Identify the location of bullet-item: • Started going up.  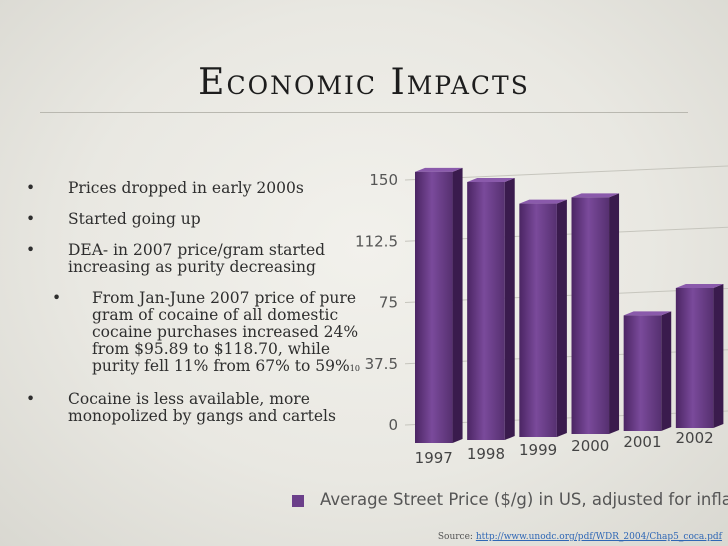
(196, 219).